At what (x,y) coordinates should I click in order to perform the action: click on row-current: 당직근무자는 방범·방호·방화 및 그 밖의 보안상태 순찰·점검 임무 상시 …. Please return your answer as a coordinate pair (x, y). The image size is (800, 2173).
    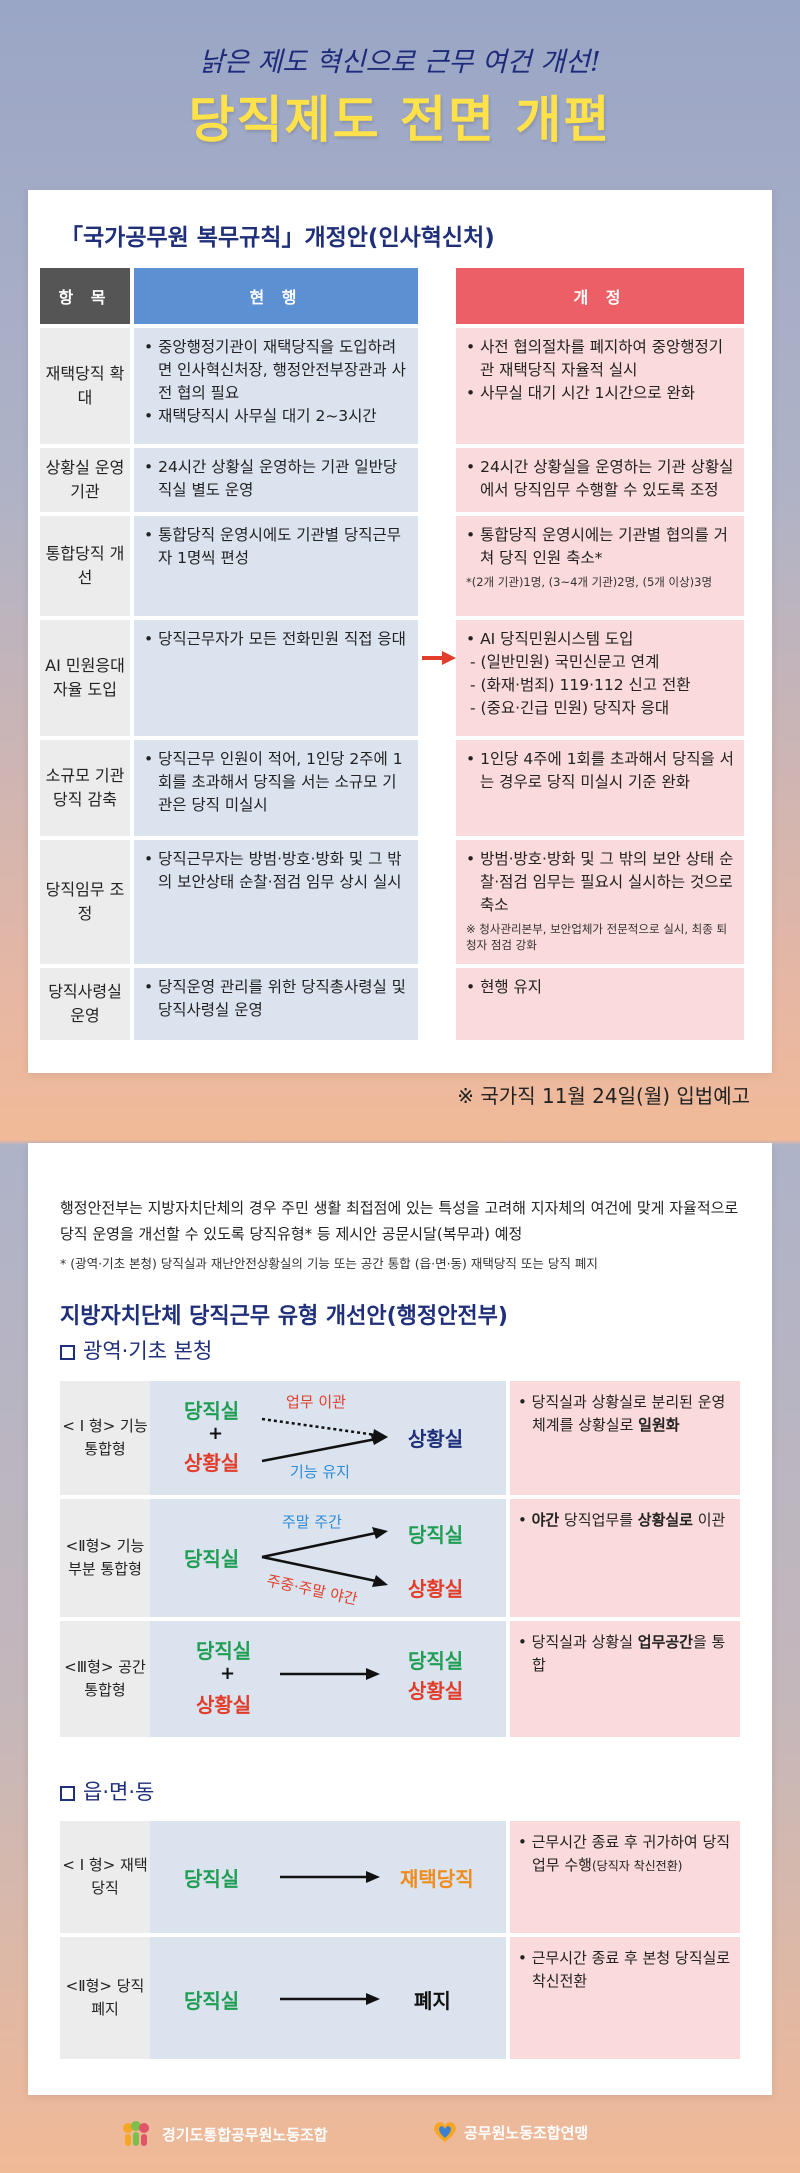
    Looking at the image, I should click on (276, 902).